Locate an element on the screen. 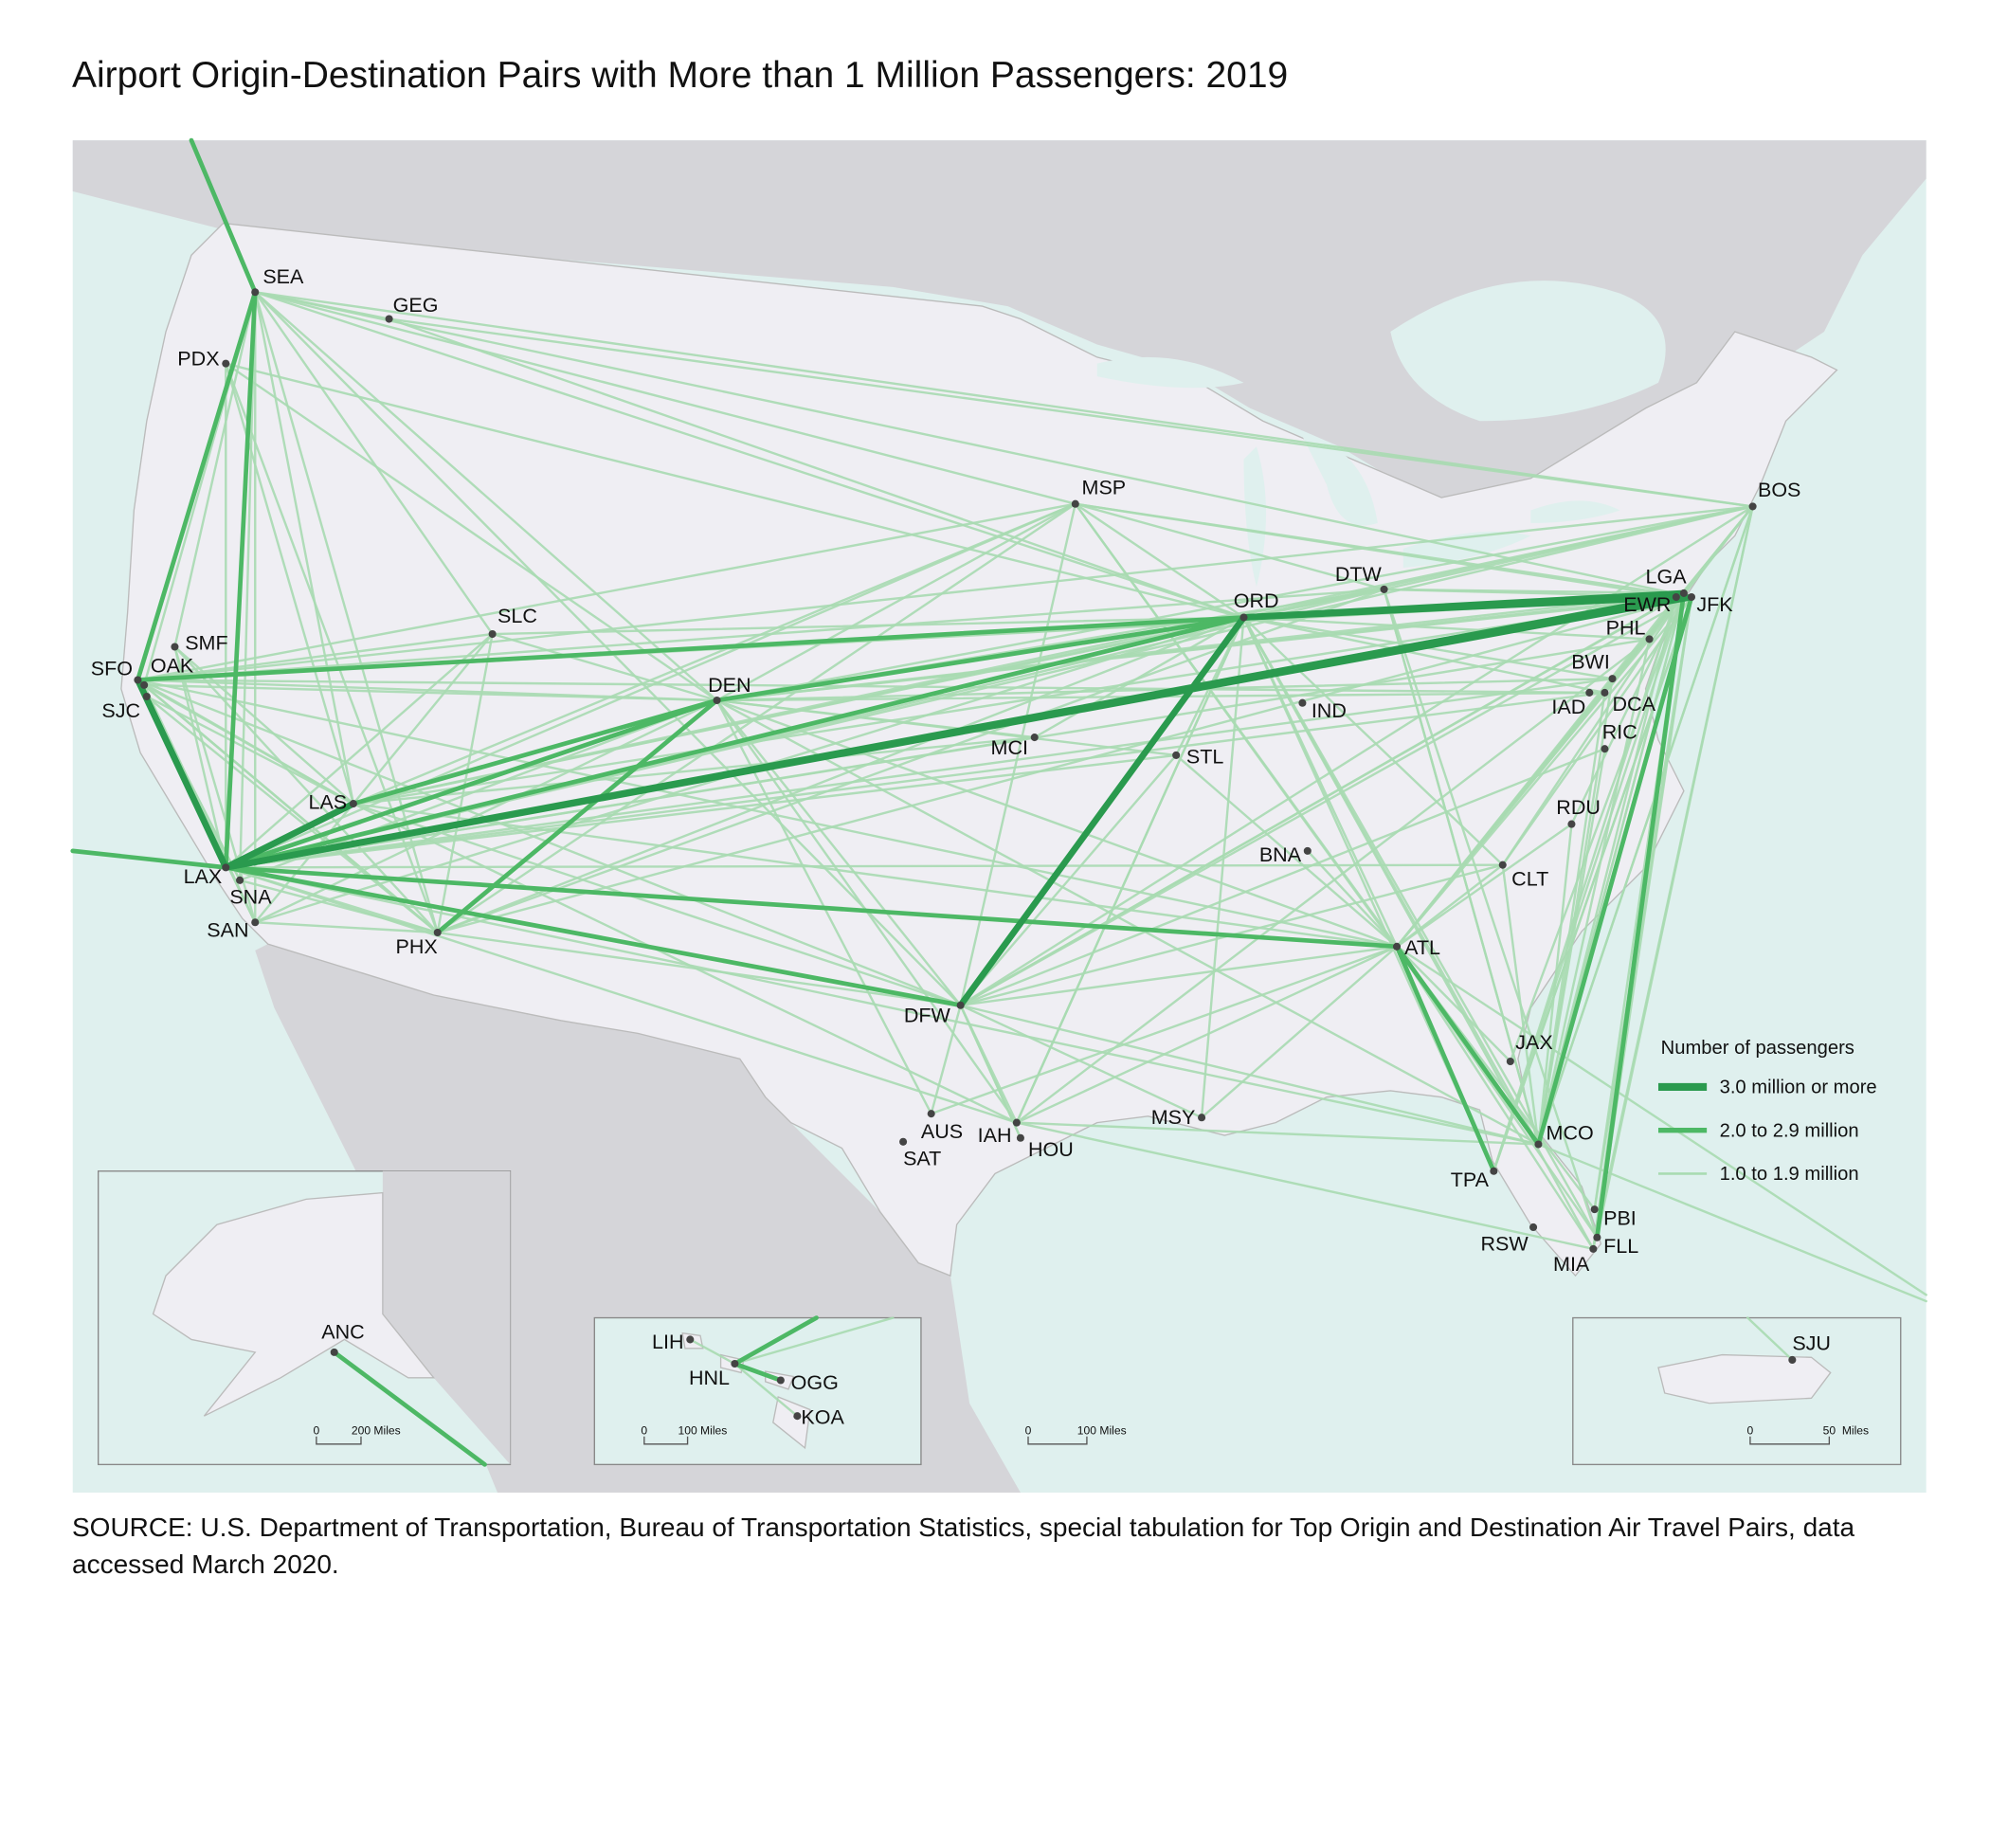 Image resolution: width=1990 pixels, height=1848 pixels. airport-label: DFW is located at coordinates (927, 1016).